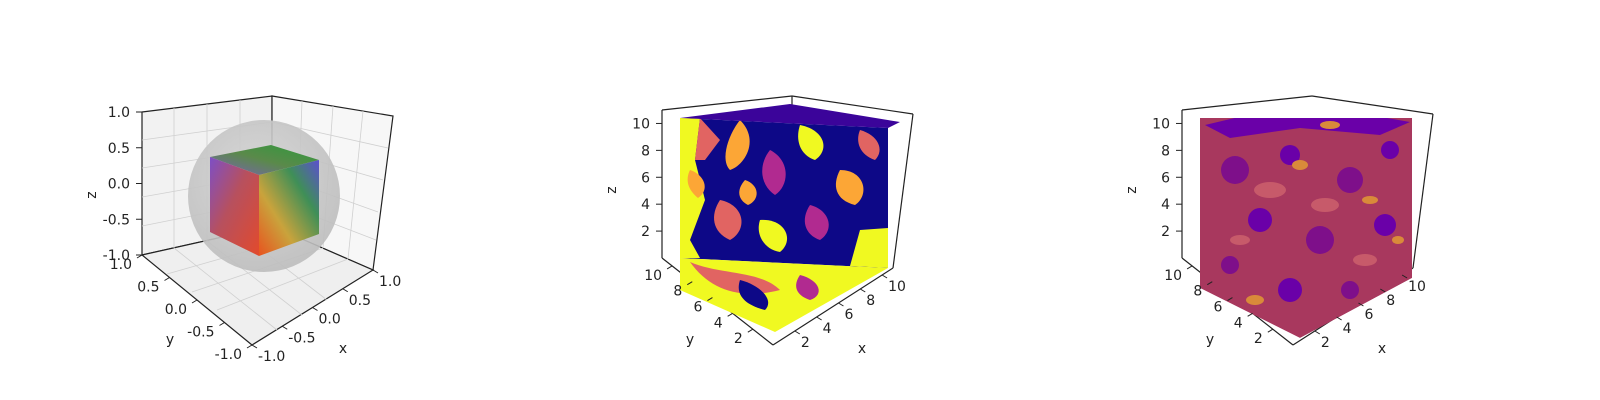  What do you see at coordinates (119, 113) in the screenshot?
I see `chart-1-z-tick-label: 1.0` at bounding box center [119, 113].